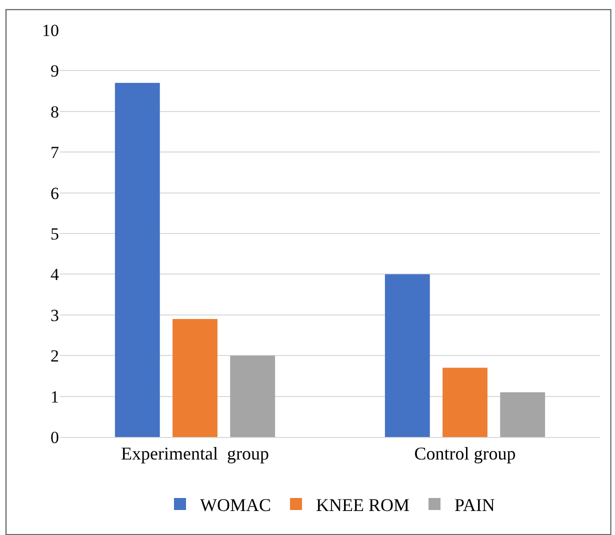 This screenshot has height=535, width=615. I want to click on y-tick-label: 3, so click(54, 315).